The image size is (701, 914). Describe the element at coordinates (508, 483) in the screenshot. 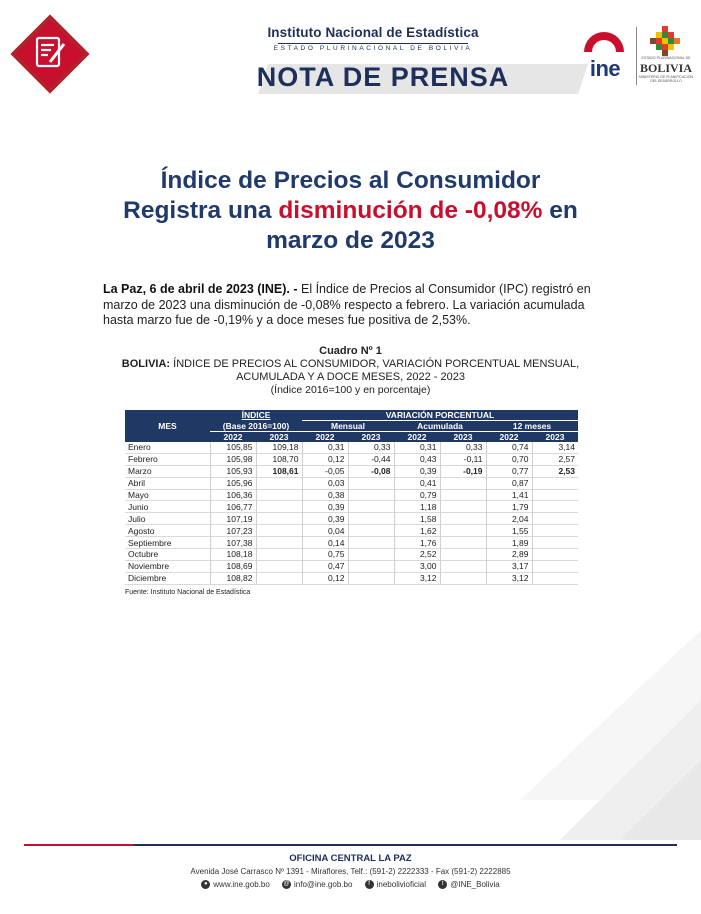

I see `value-cell: 0,87` at that location.